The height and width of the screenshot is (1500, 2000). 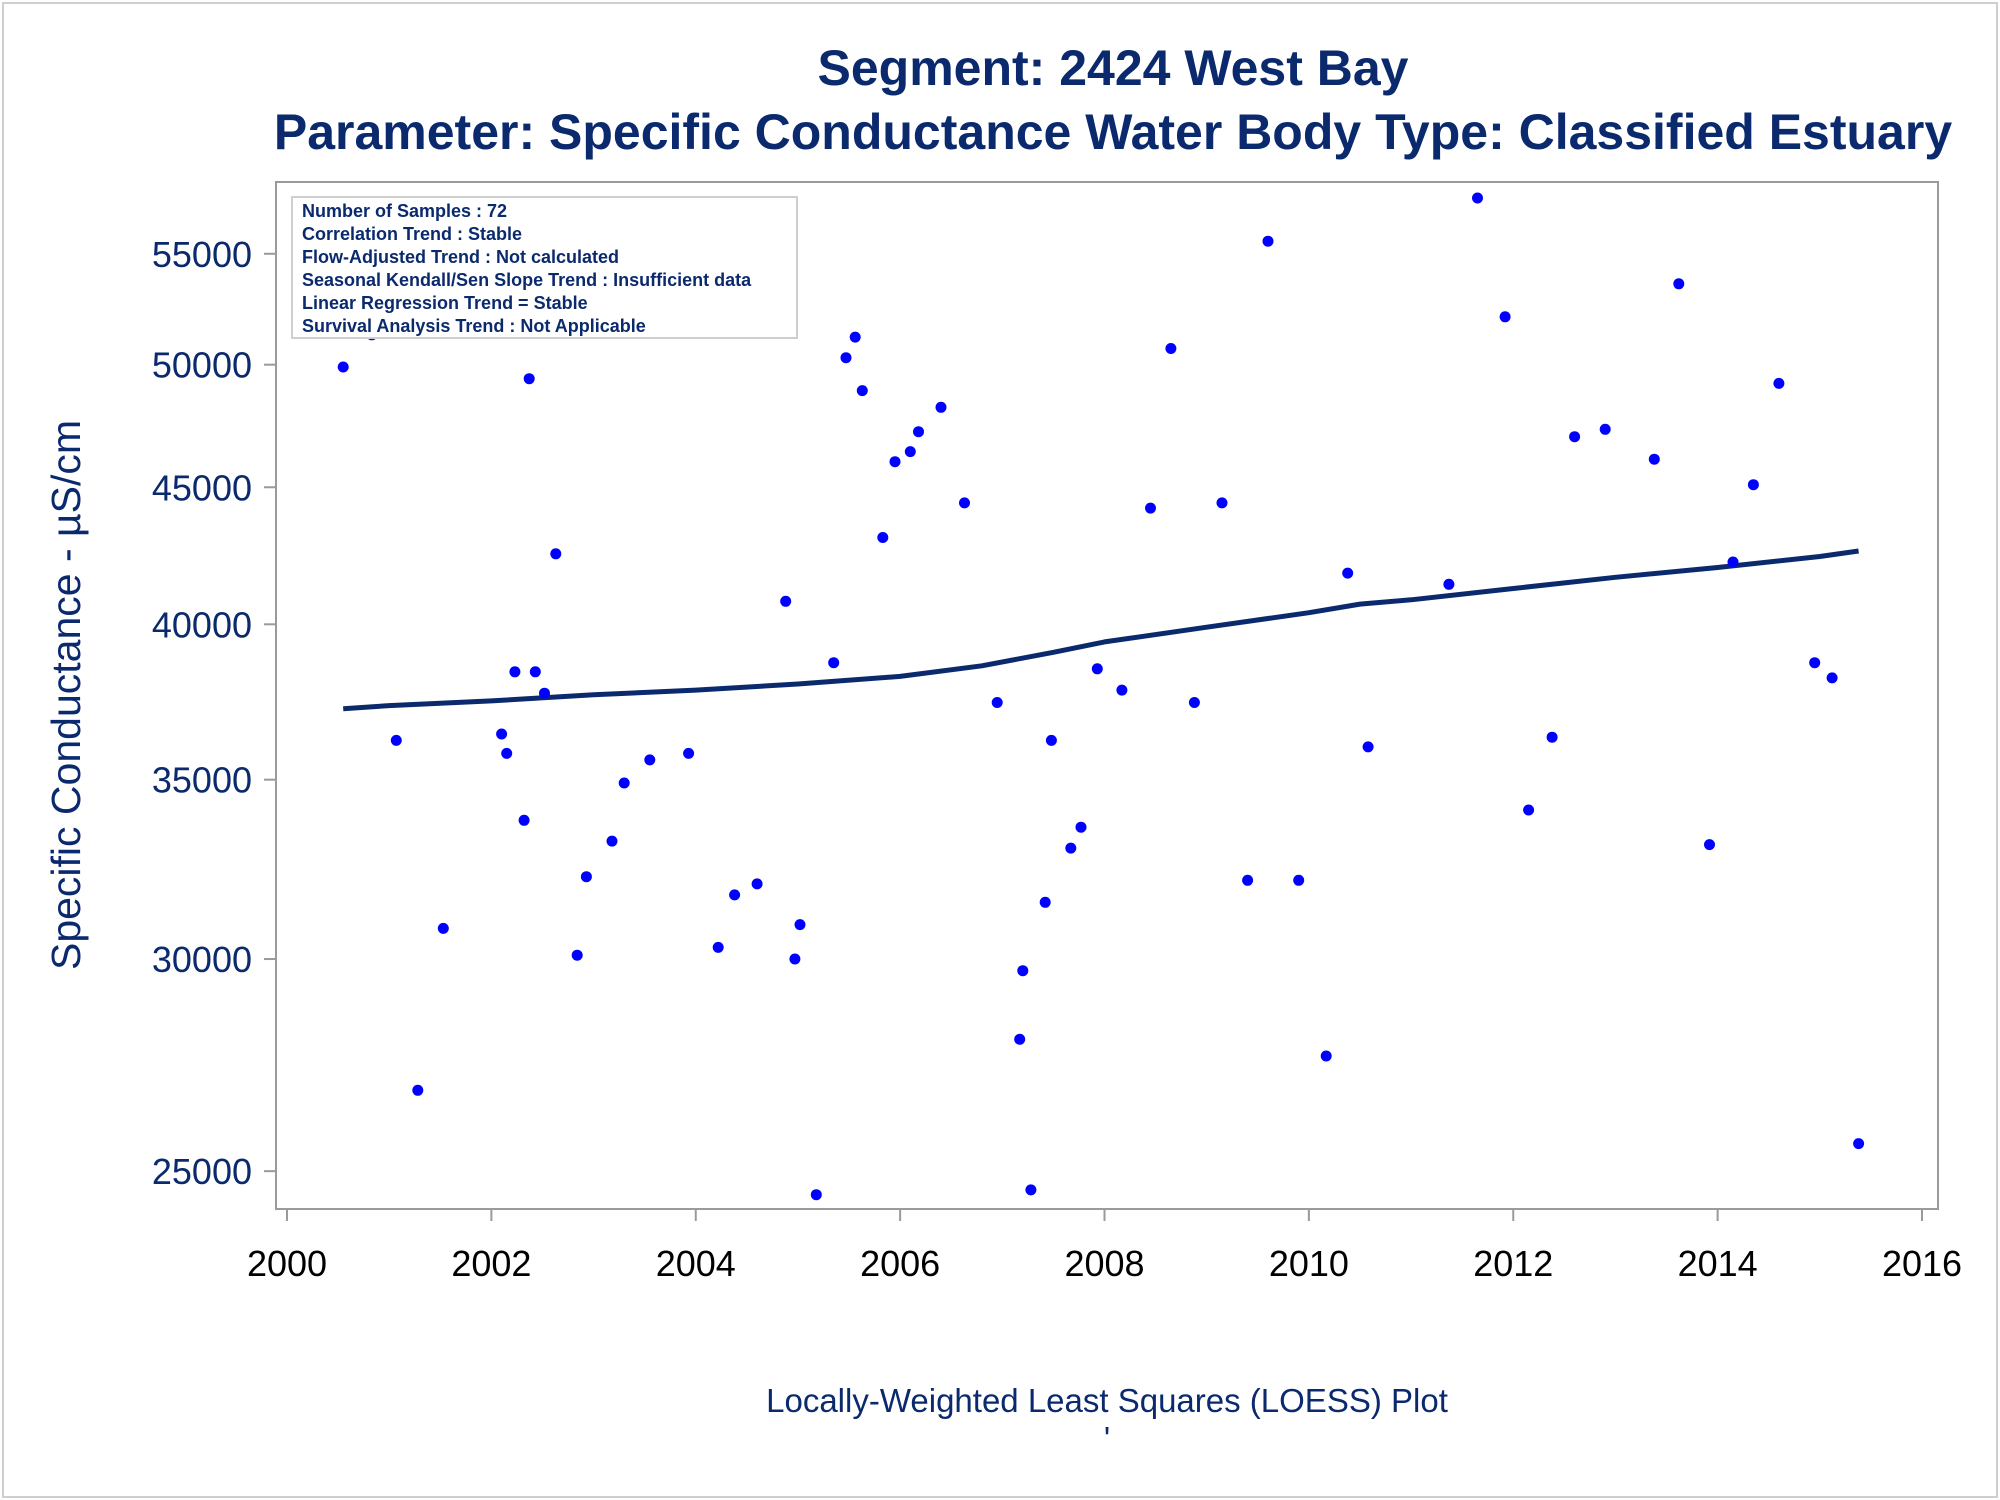 I want to click on x-tick-label: 2014, so click(x=1718, y=1263).